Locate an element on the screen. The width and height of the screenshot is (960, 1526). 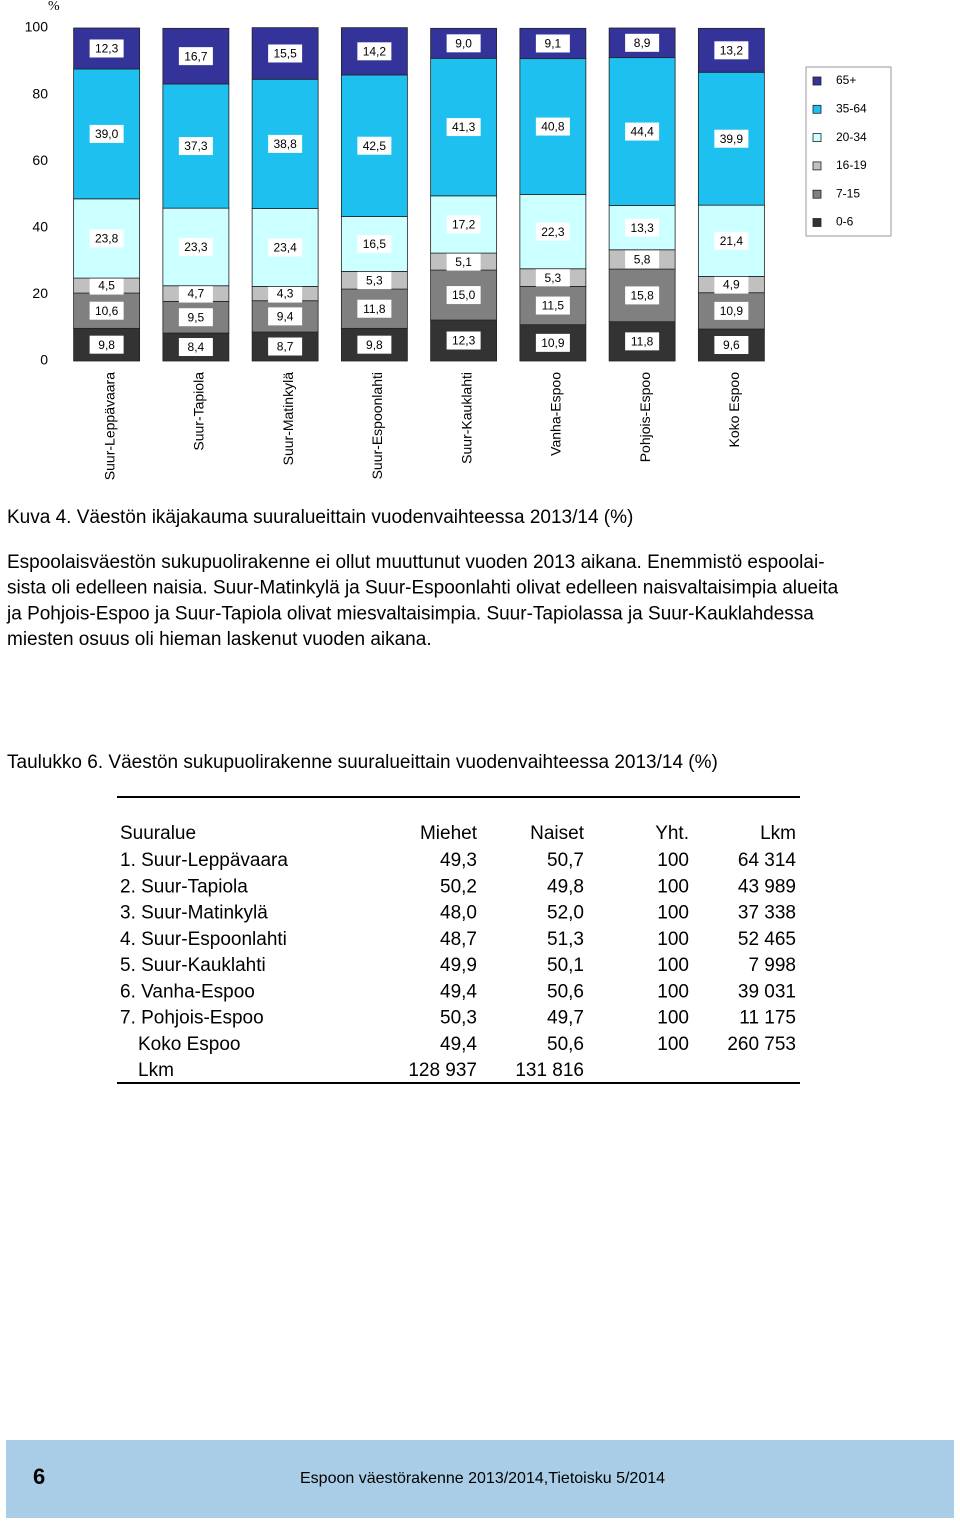
legend-label: 0-6 is located at coordinates (845, 222).